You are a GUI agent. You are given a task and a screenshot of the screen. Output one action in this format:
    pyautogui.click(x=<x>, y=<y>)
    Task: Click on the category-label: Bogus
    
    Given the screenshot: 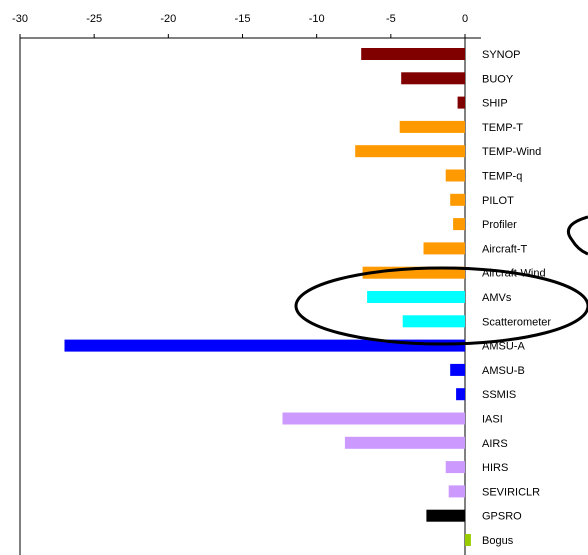 What is the action you would take?
    pyautogui.click(x=498, y=541)
    